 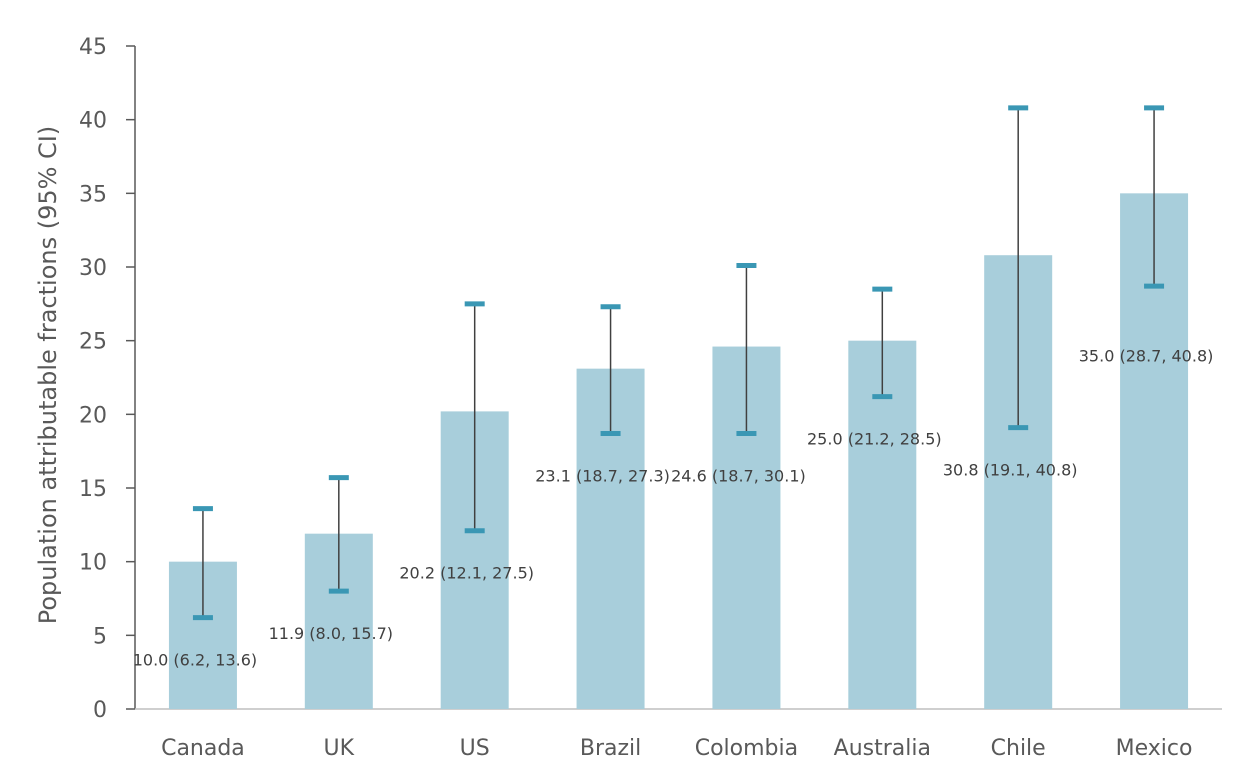 What do you see at coordinates (331, 633) in the screenshot?
I see `data-label-uk: 11.9 (8.0, 15.7)` at bounding box center [331, 633].